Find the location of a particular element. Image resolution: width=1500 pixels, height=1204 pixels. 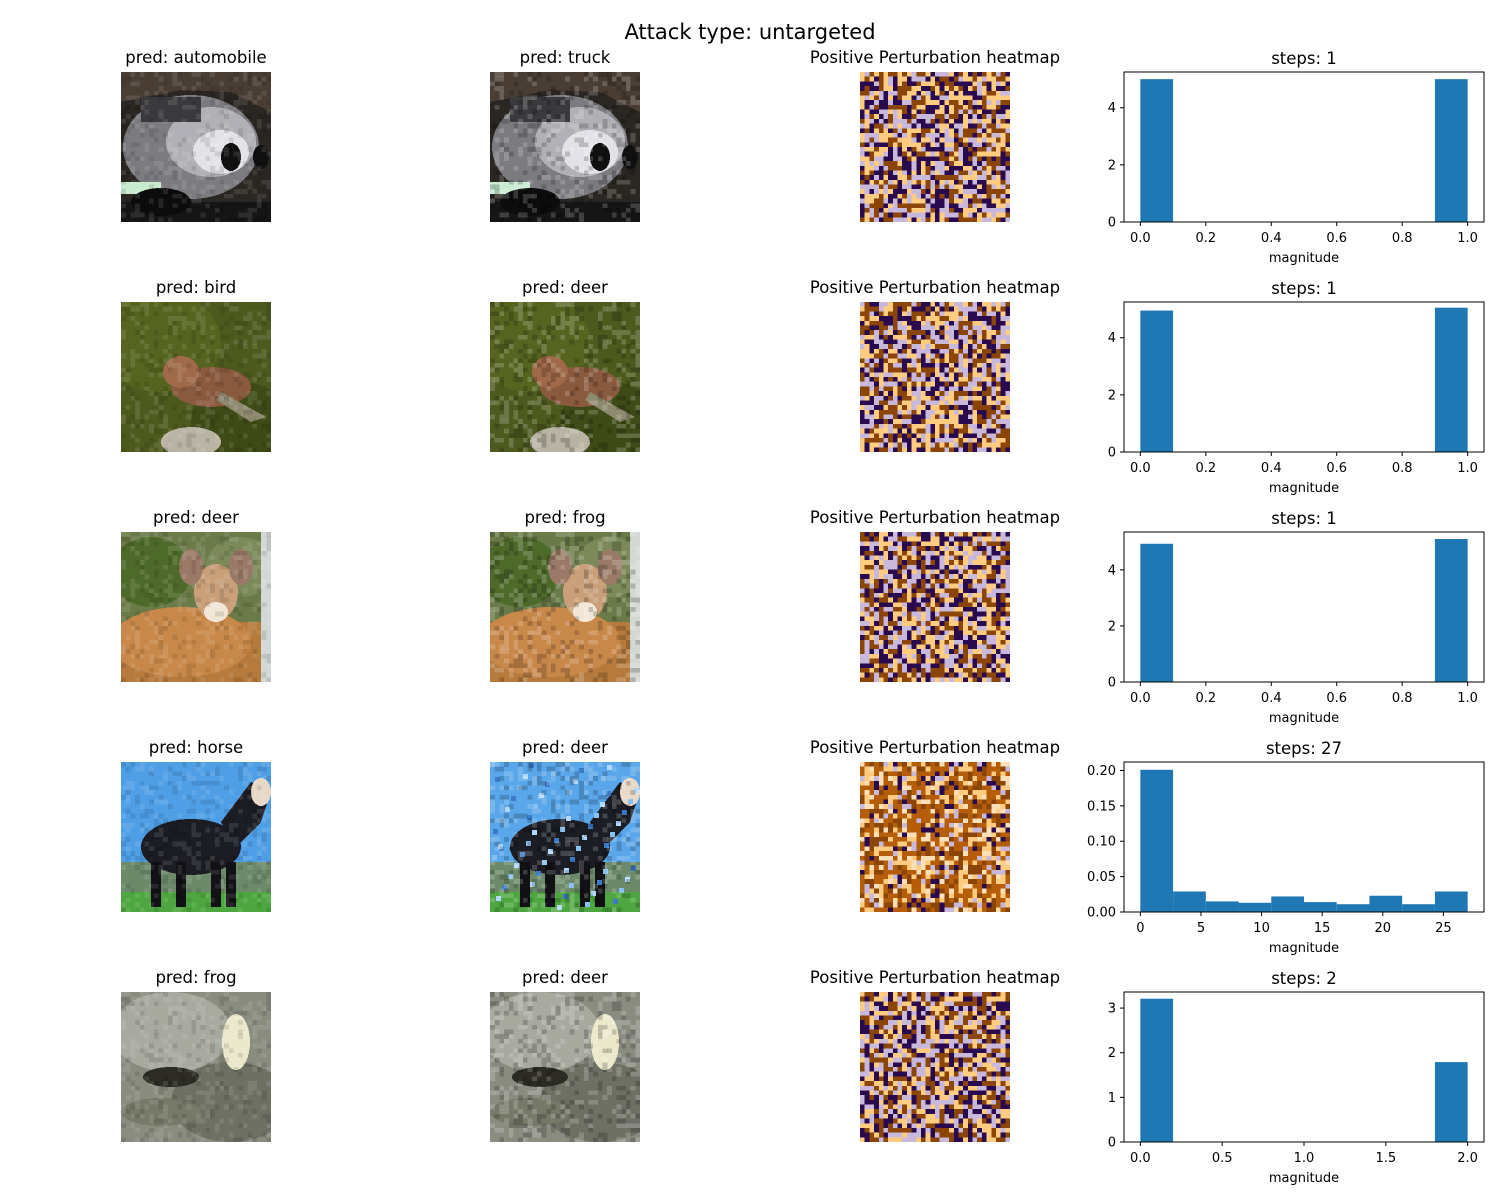

adversarial-image-title: pred: deer is located at coordinates (565, 748).